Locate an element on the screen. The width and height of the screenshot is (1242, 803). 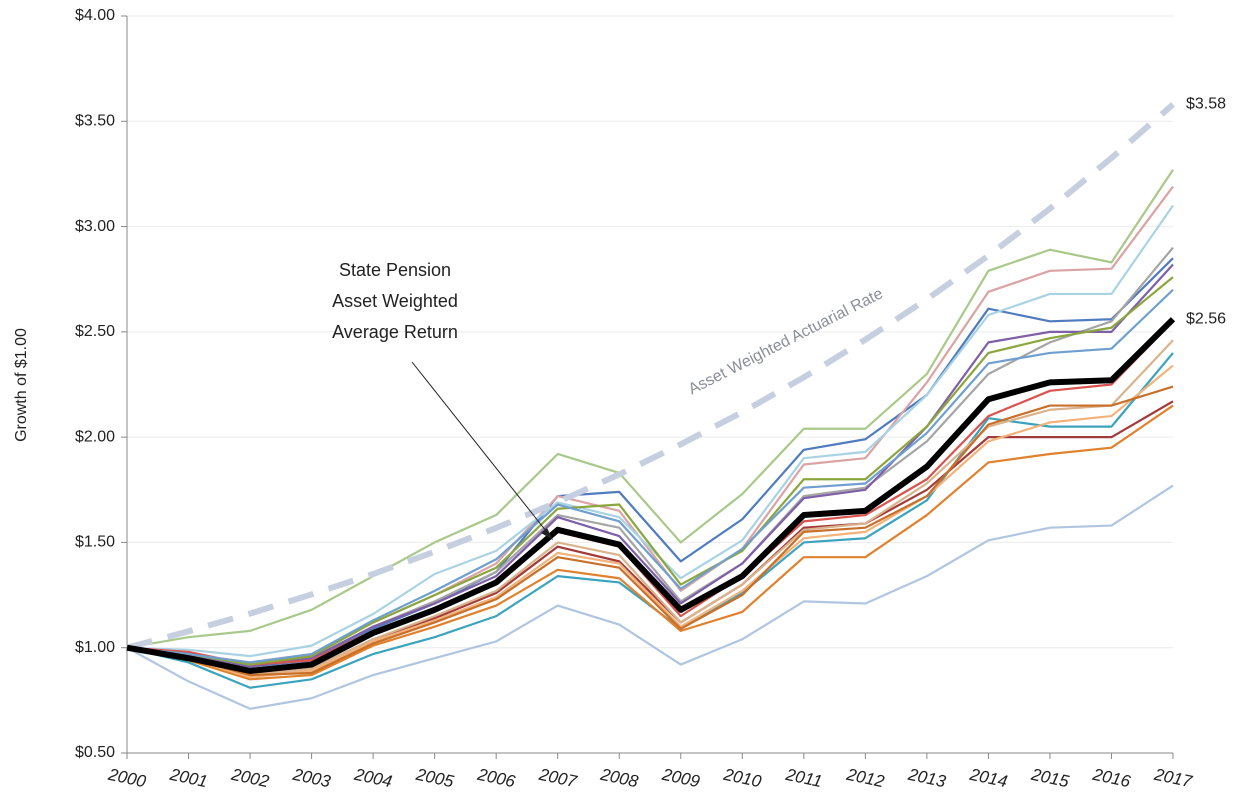
y-tick-label: $3.00 is located at coordinates (95, 226).